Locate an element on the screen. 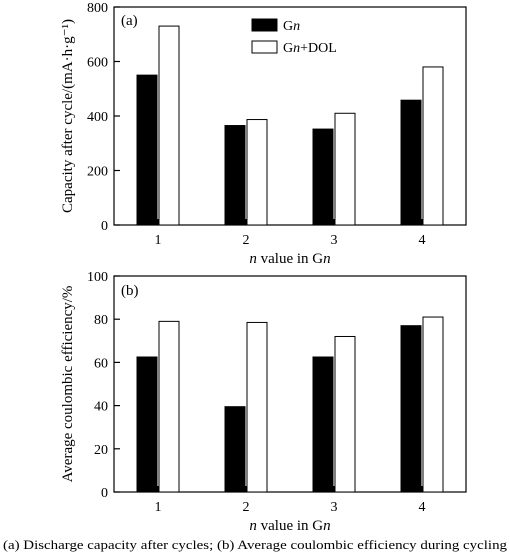 The image size is (510, 556). panel-b-x-tick-label: 2 is located at coordinates (246, 507).